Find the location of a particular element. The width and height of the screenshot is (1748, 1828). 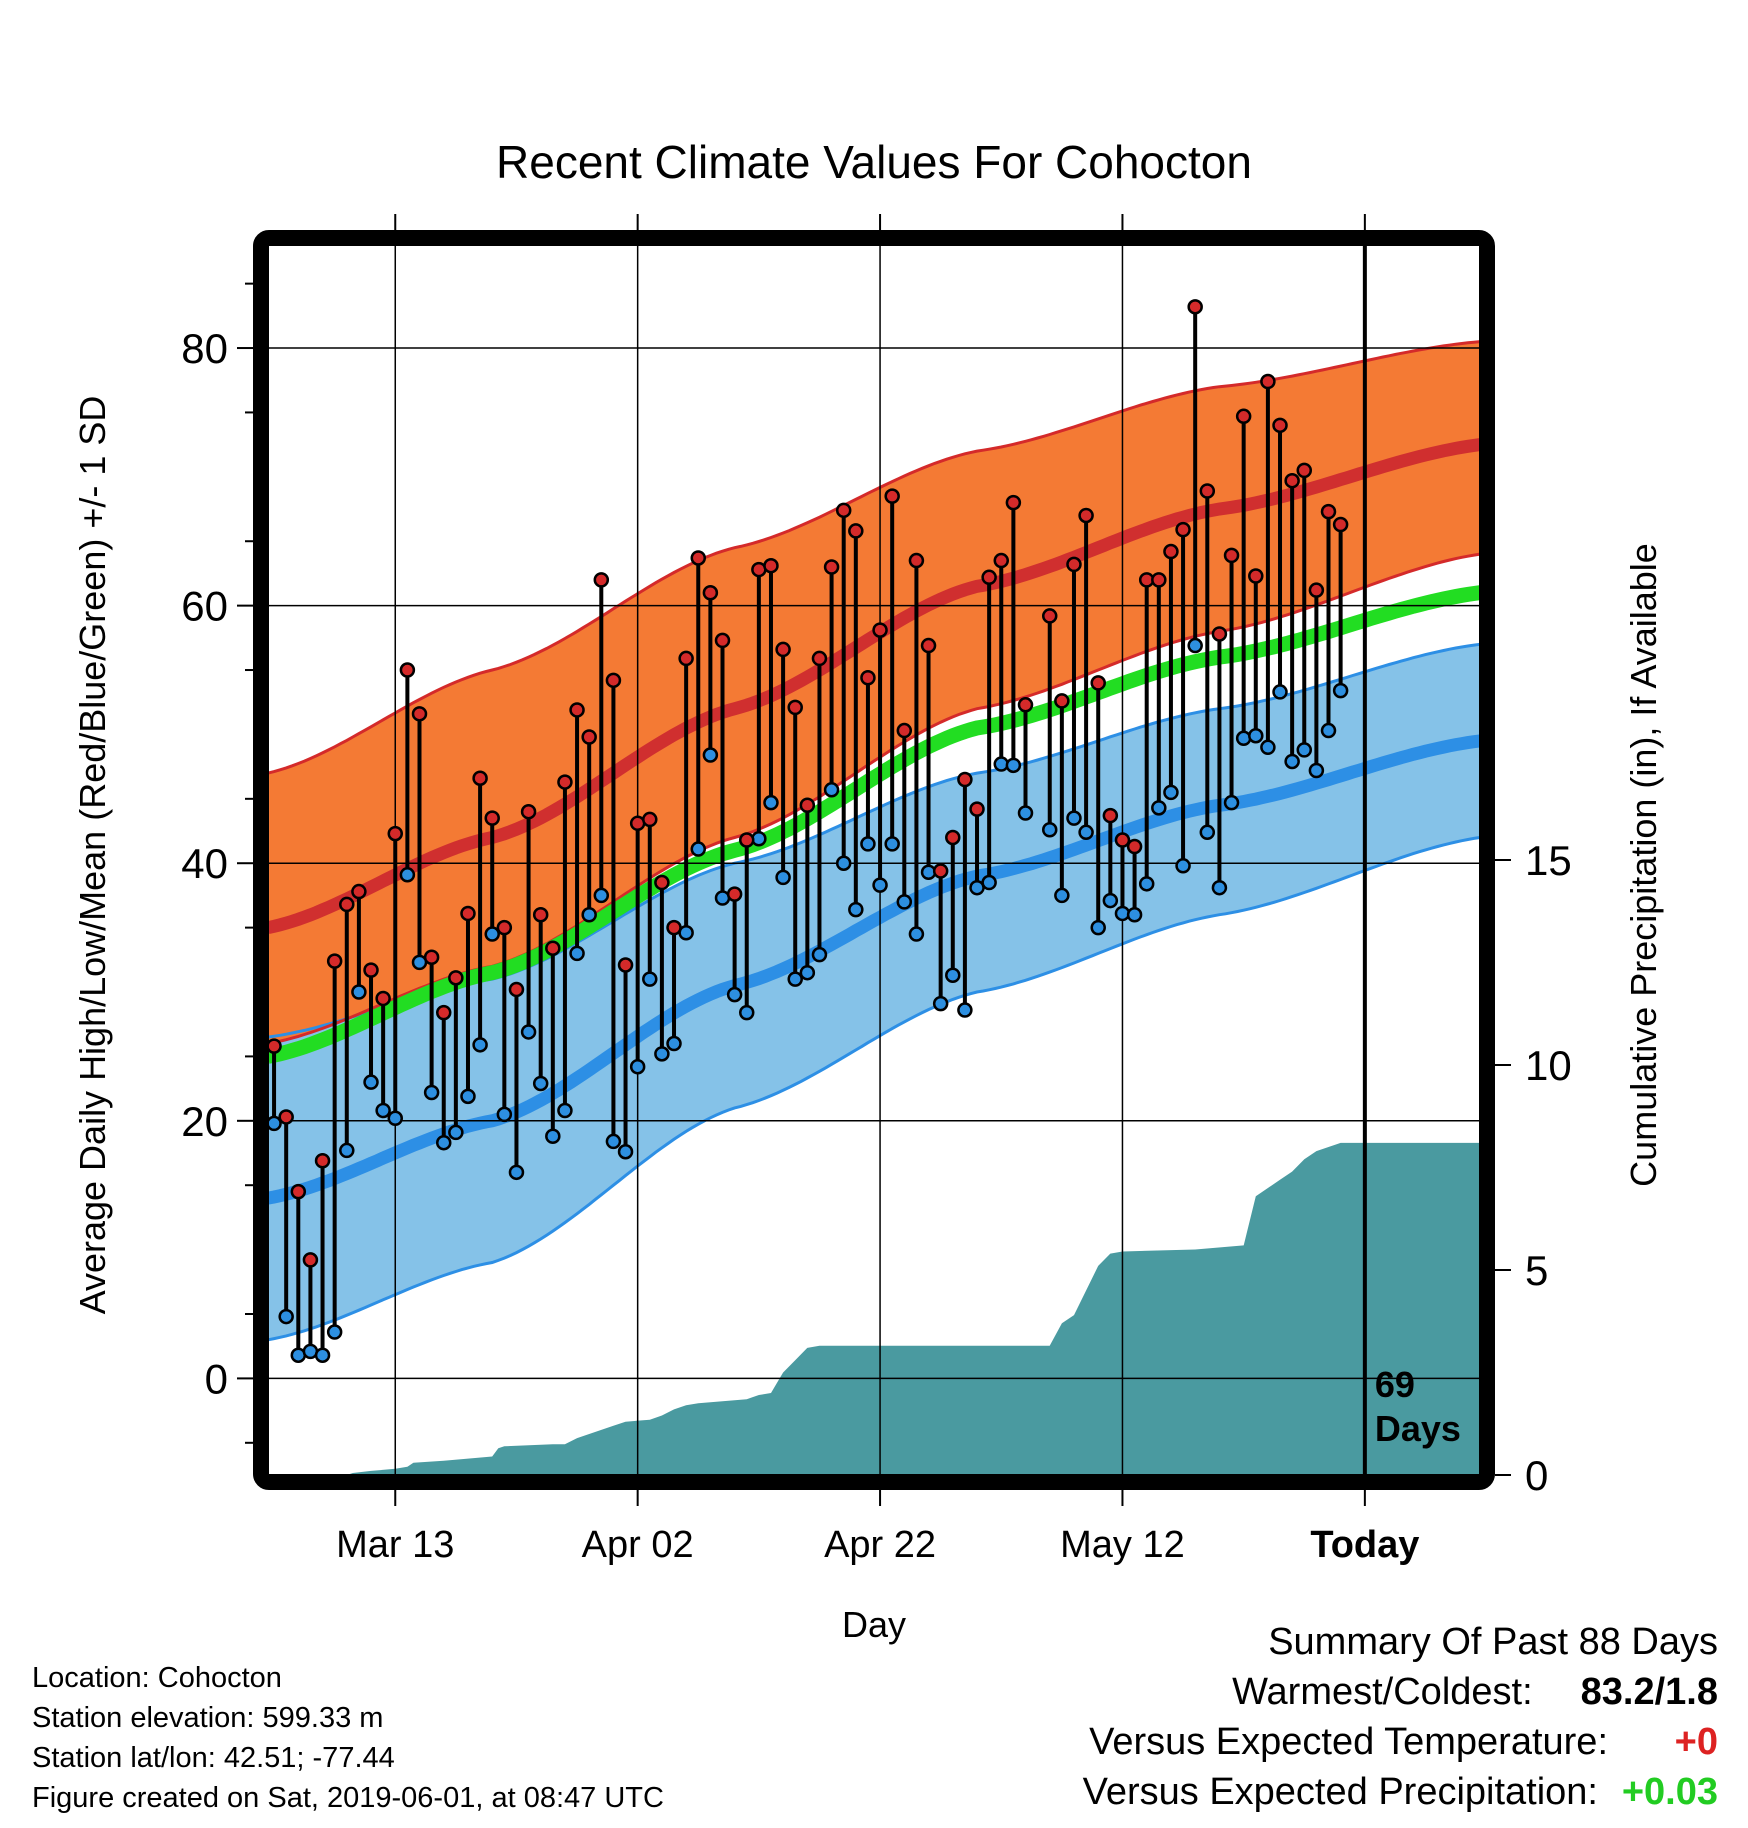

latlon-text: Station lat/lon: 42.51; -77.44 is located at coordinates (213, 1758).